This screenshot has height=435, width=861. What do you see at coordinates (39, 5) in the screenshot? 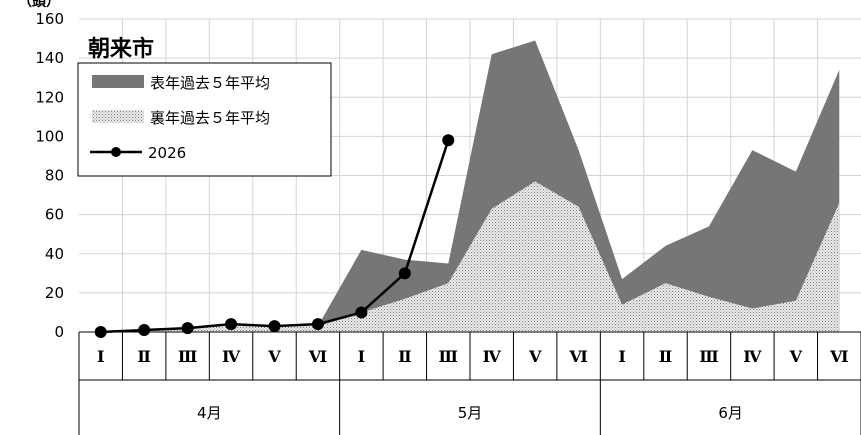
I see `y-axis-unit: （頭）` at bounding box center [39, 5].